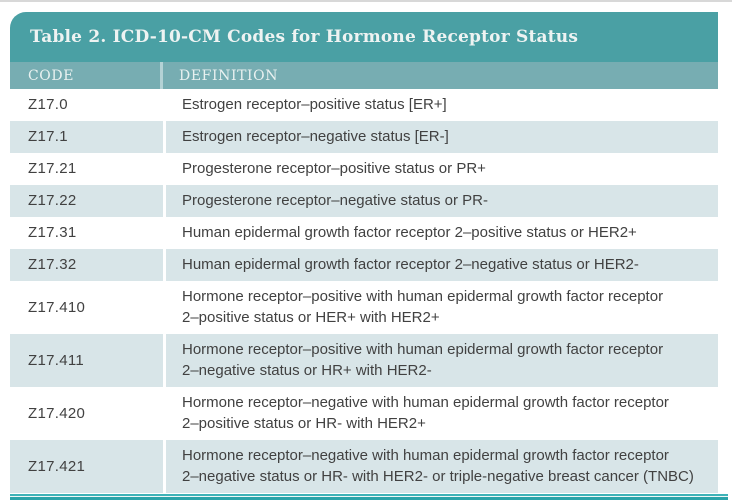 The image size is (732, 501). Describe the element at coordinates (442, 137) in the screenshot. I see `definition-cell: Estrogen receptor–negative status [ER-]` at that location.